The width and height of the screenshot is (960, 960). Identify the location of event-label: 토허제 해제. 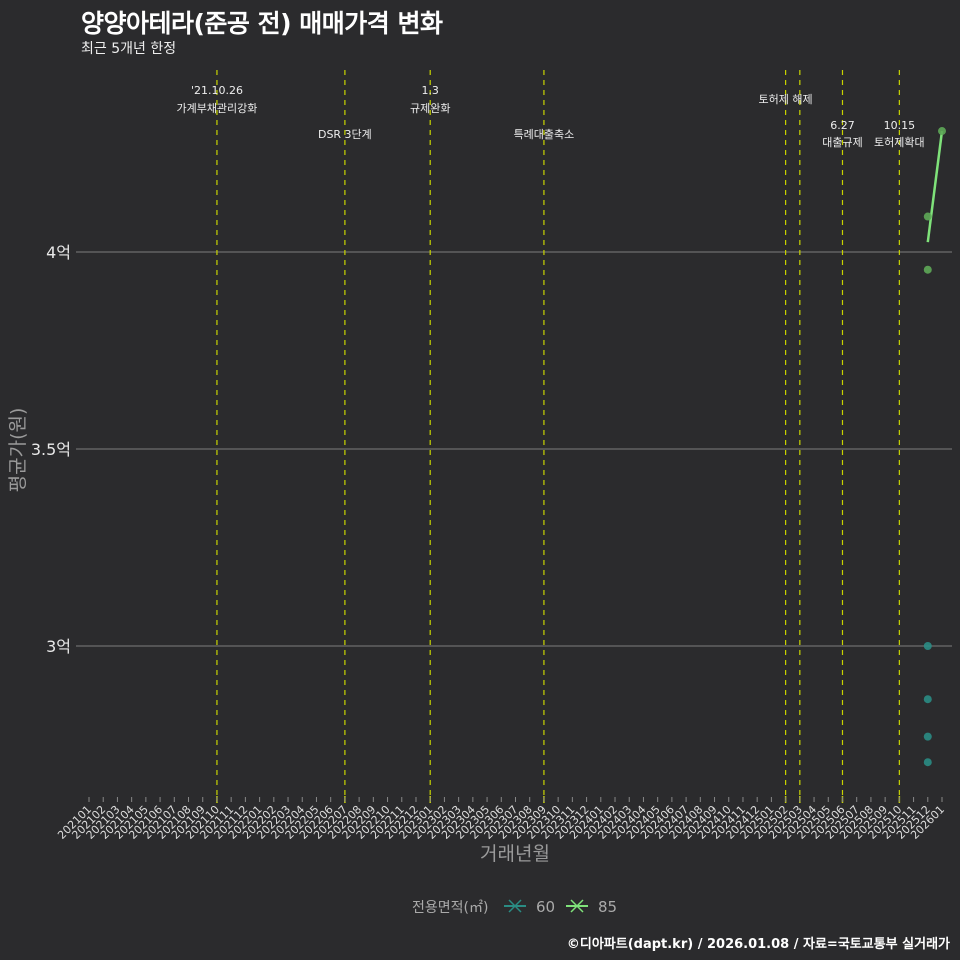
(786, 99).